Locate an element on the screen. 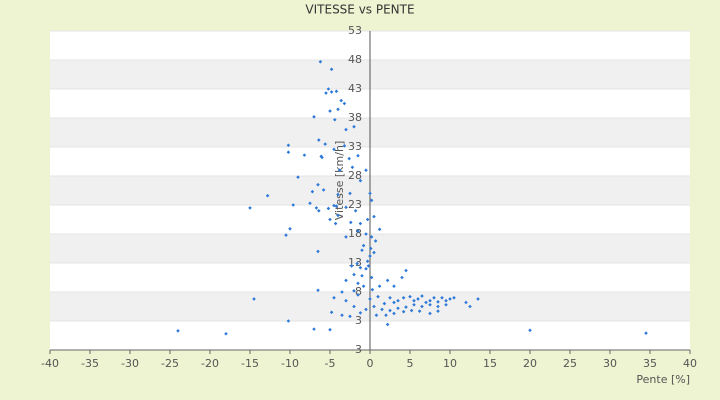 The width and height of the screenshot is (720, 400). y-tick-label: 48 is located at coordinates (355, 59).